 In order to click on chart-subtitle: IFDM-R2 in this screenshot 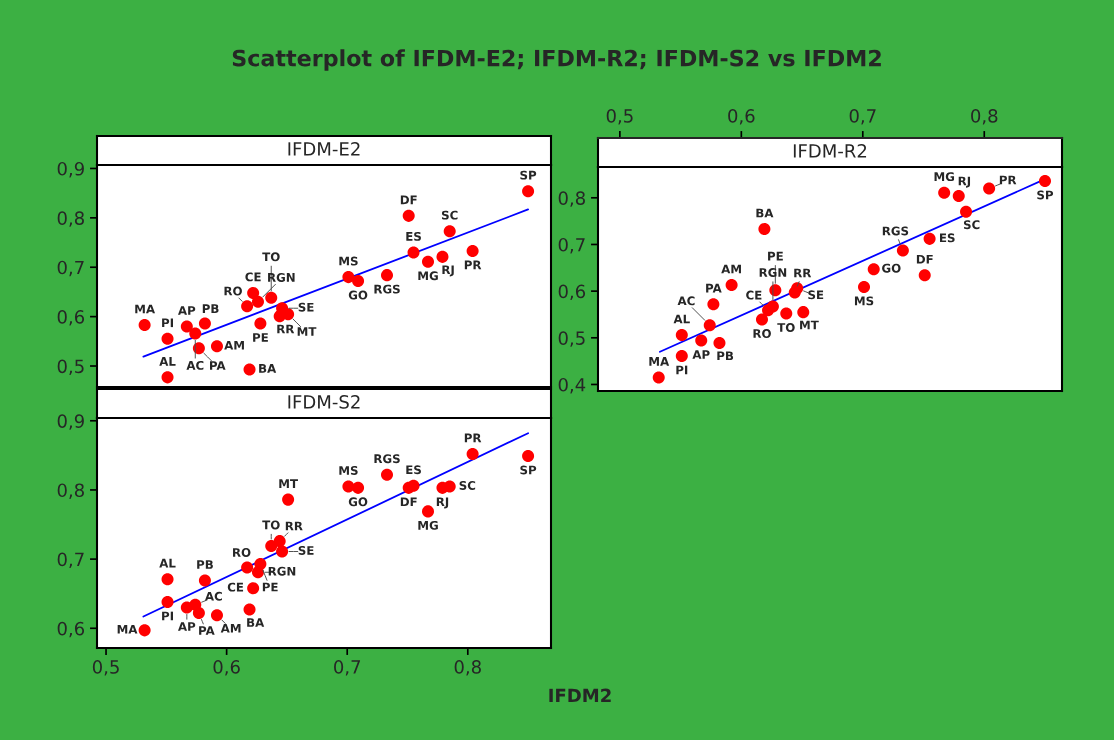, I will do `click(830, 151)`.